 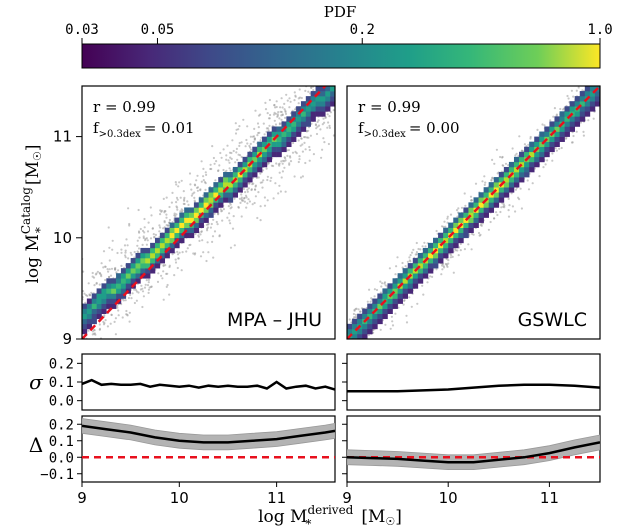 What do you see at coordinates (62, 238) in the screenshot?
I see `y-tick-label: 10` at bounding box center [62, 238].